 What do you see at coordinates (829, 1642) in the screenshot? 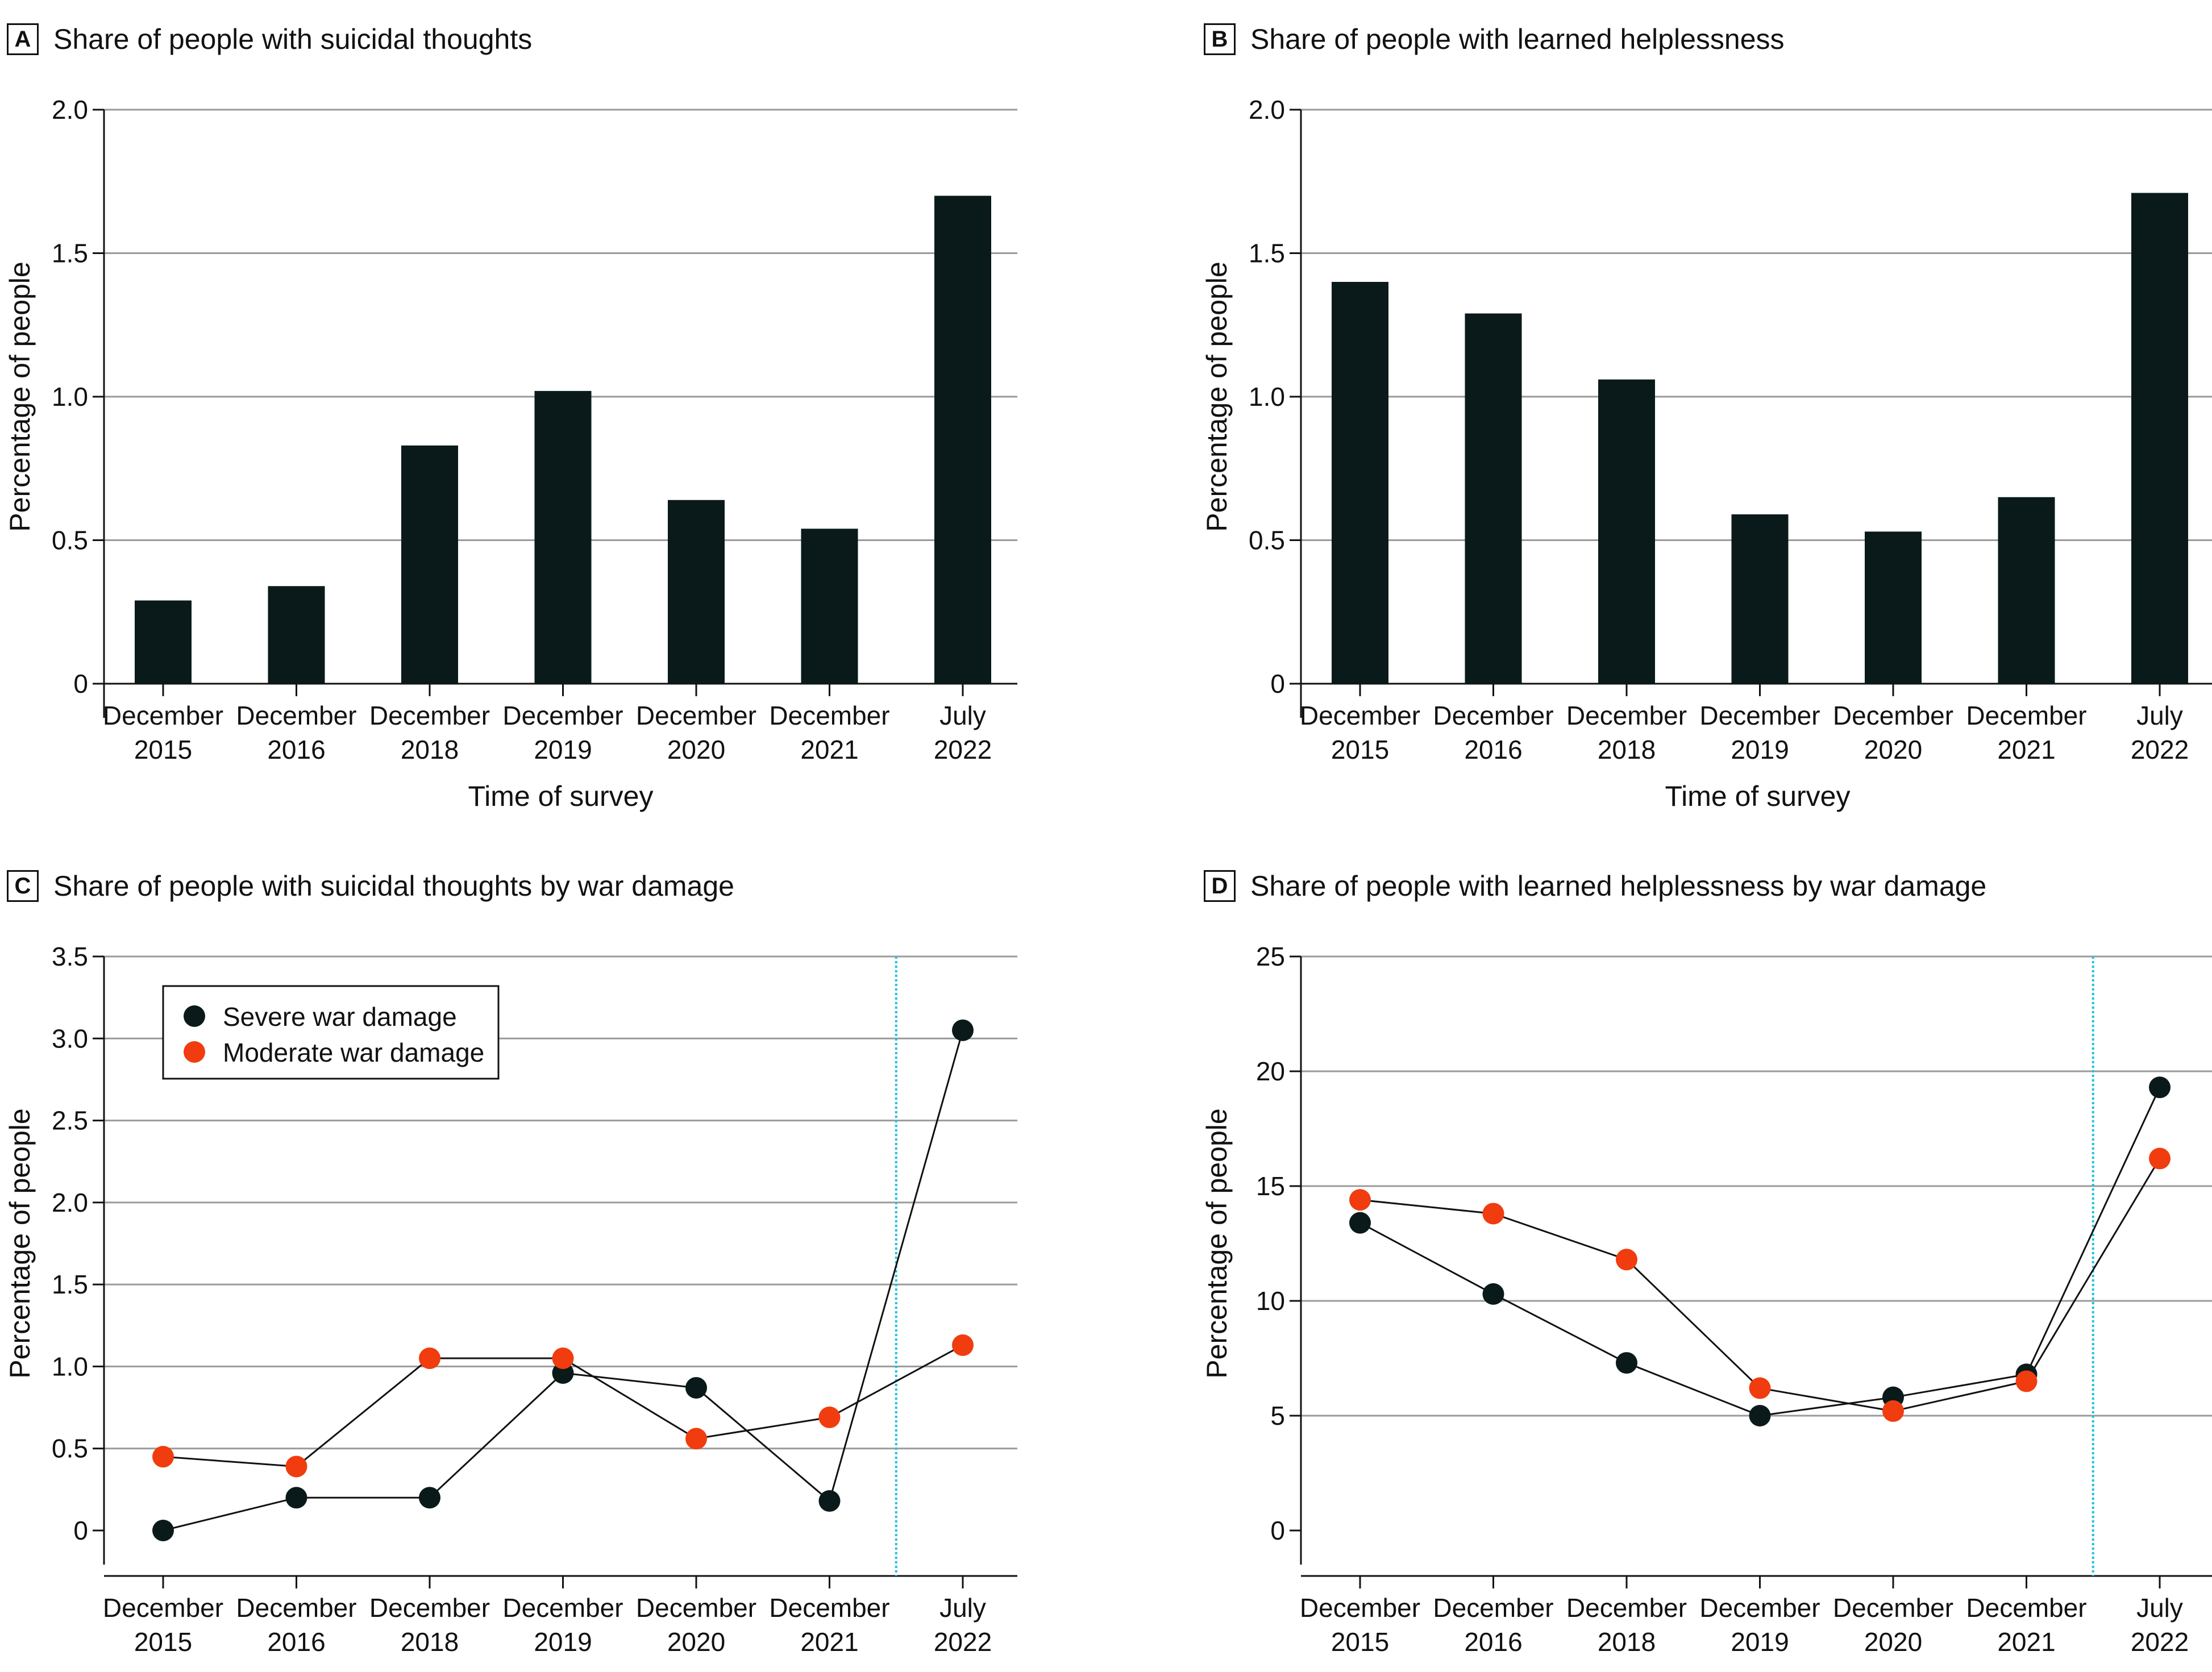
I see `c-xtick-label: 2021` at bounding box center [829, 1642].